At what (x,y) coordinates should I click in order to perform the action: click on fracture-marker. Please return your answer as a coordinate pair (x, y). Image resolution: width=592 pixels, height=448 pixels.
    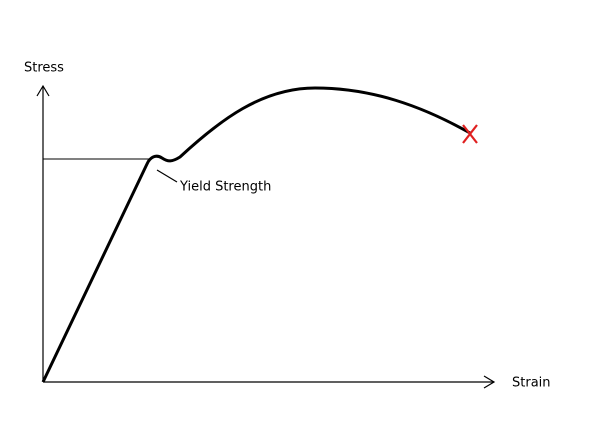
    Looking at the image, I should click on (470, 134).